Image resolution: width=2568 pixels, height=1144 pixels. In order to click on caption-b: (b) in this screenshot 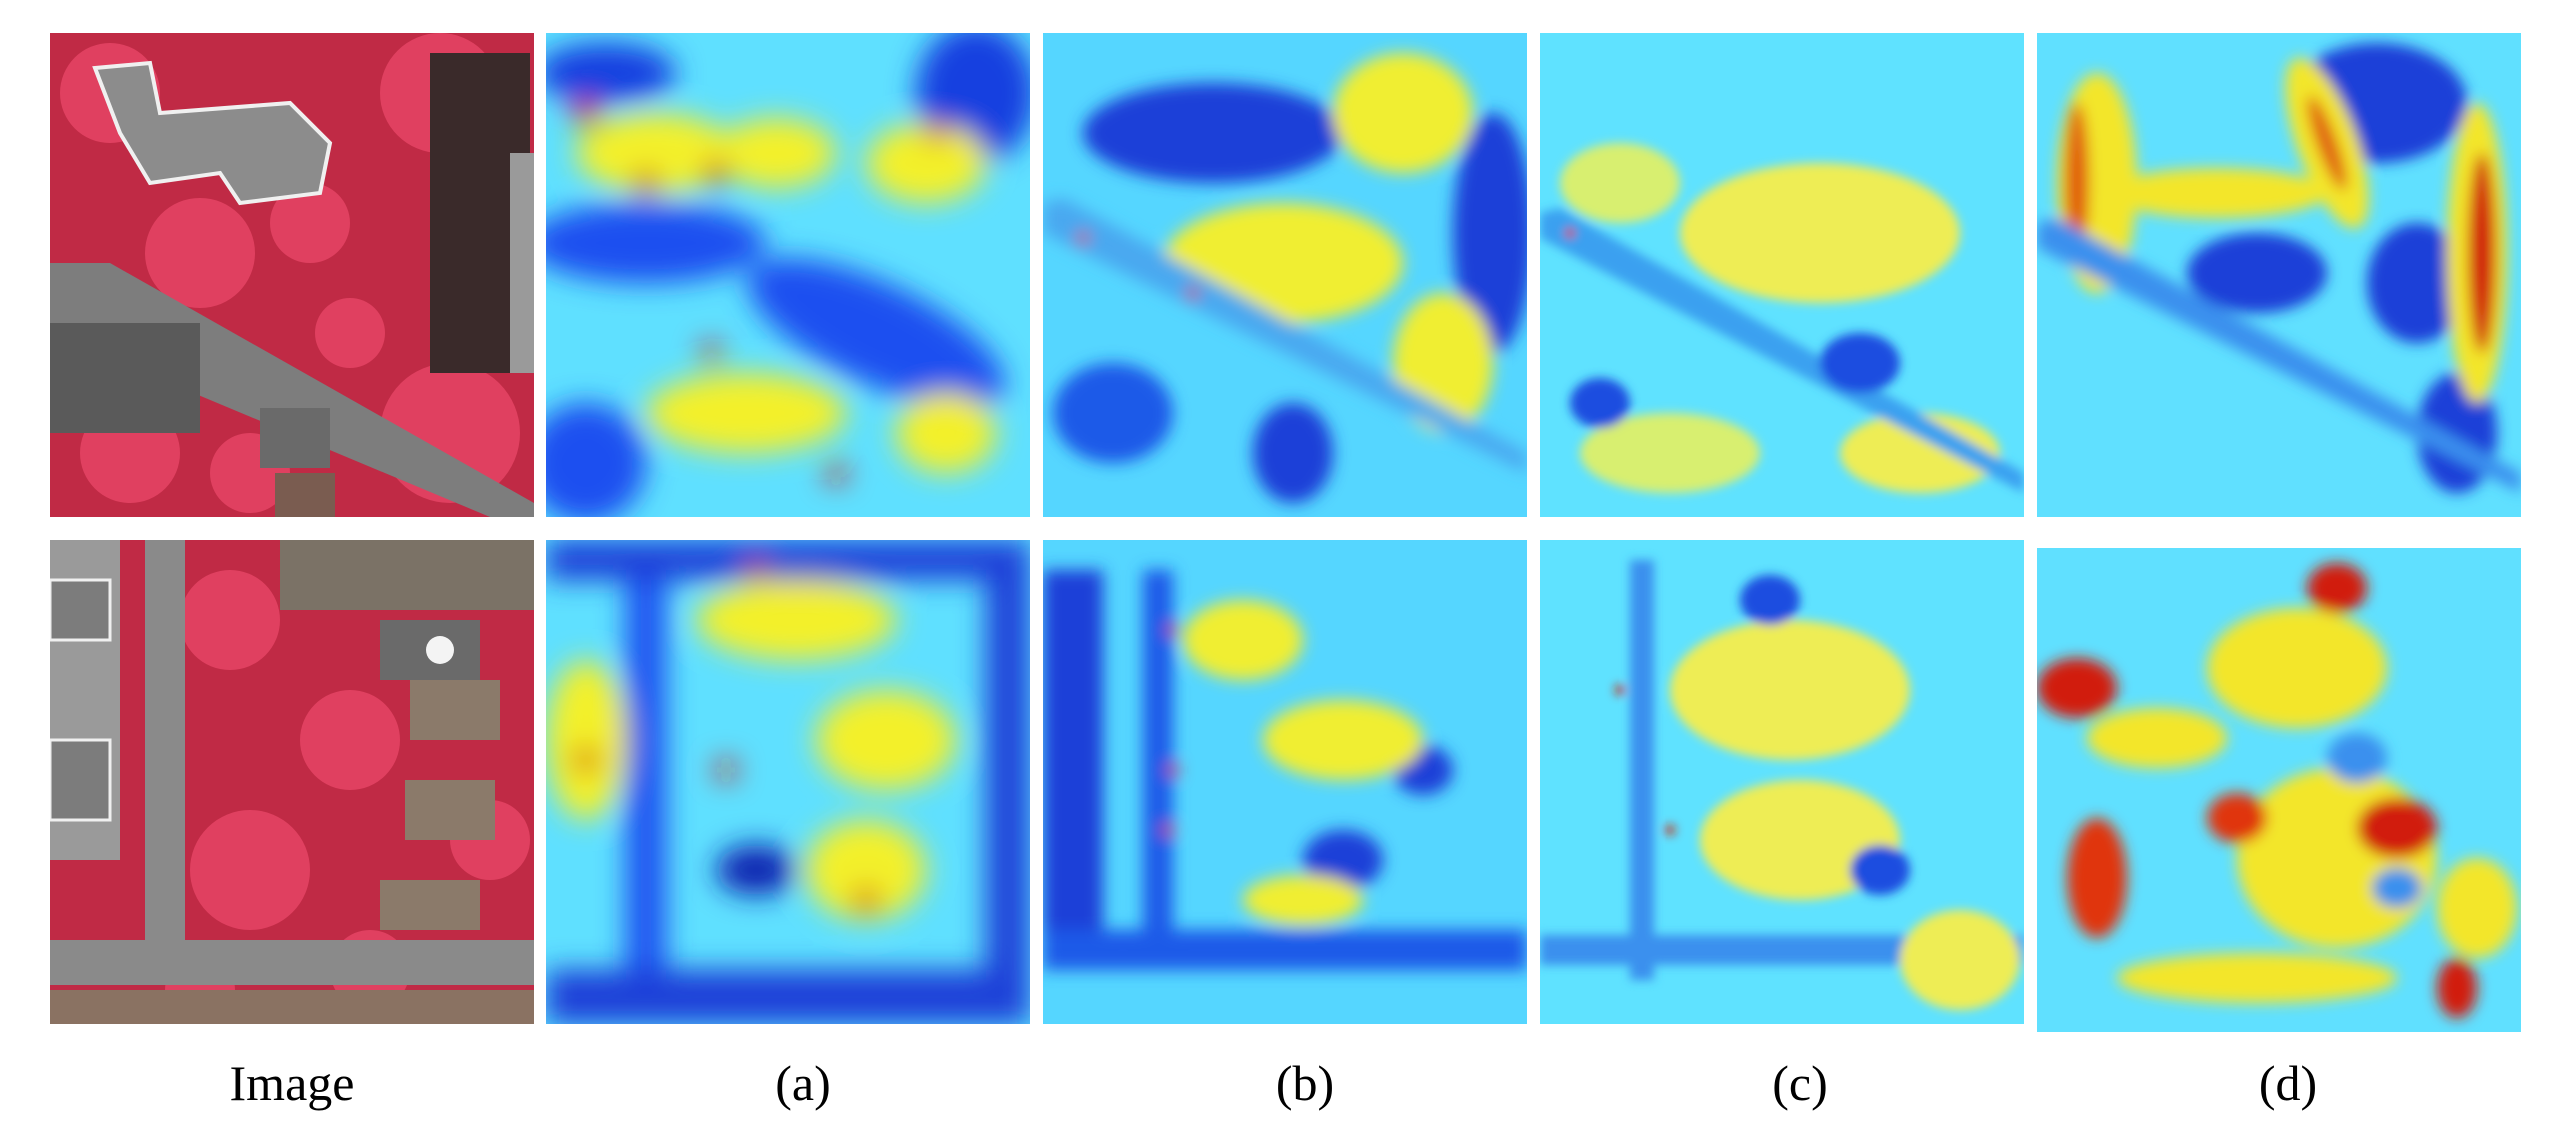, I will do `click(1305, 1083)`.